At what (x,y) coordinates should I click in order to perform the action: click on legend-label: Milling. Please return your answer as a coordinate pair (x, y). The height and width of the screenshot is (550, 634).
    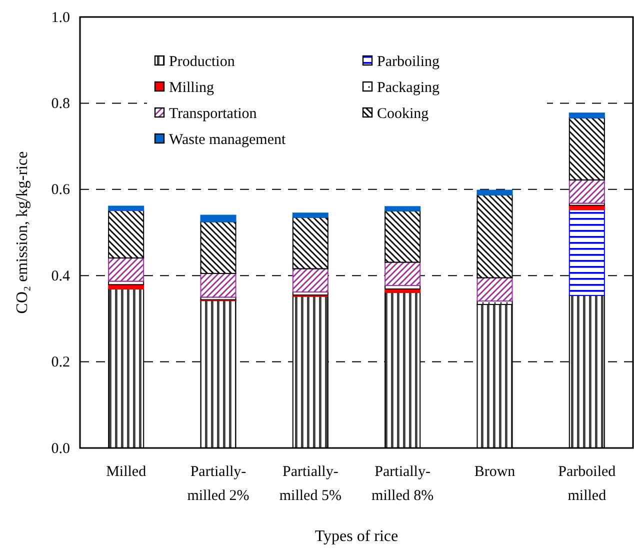
    Looking at the image, I should click on (192, 88).